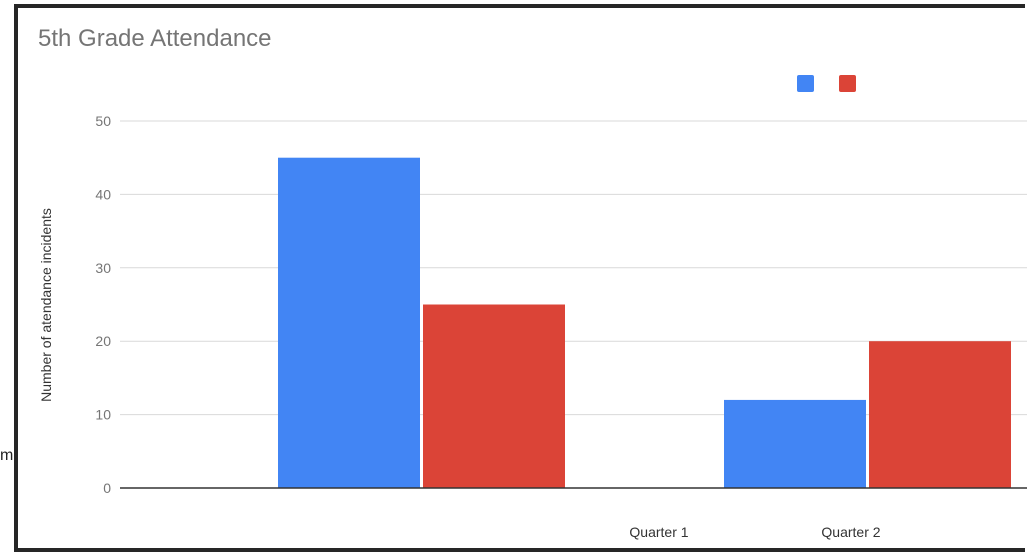 This screenshot has height=560, width=1031. Describe the element at coordinates (103, 415) in the screenshot. I see `y-tick-label: 10` at that location.